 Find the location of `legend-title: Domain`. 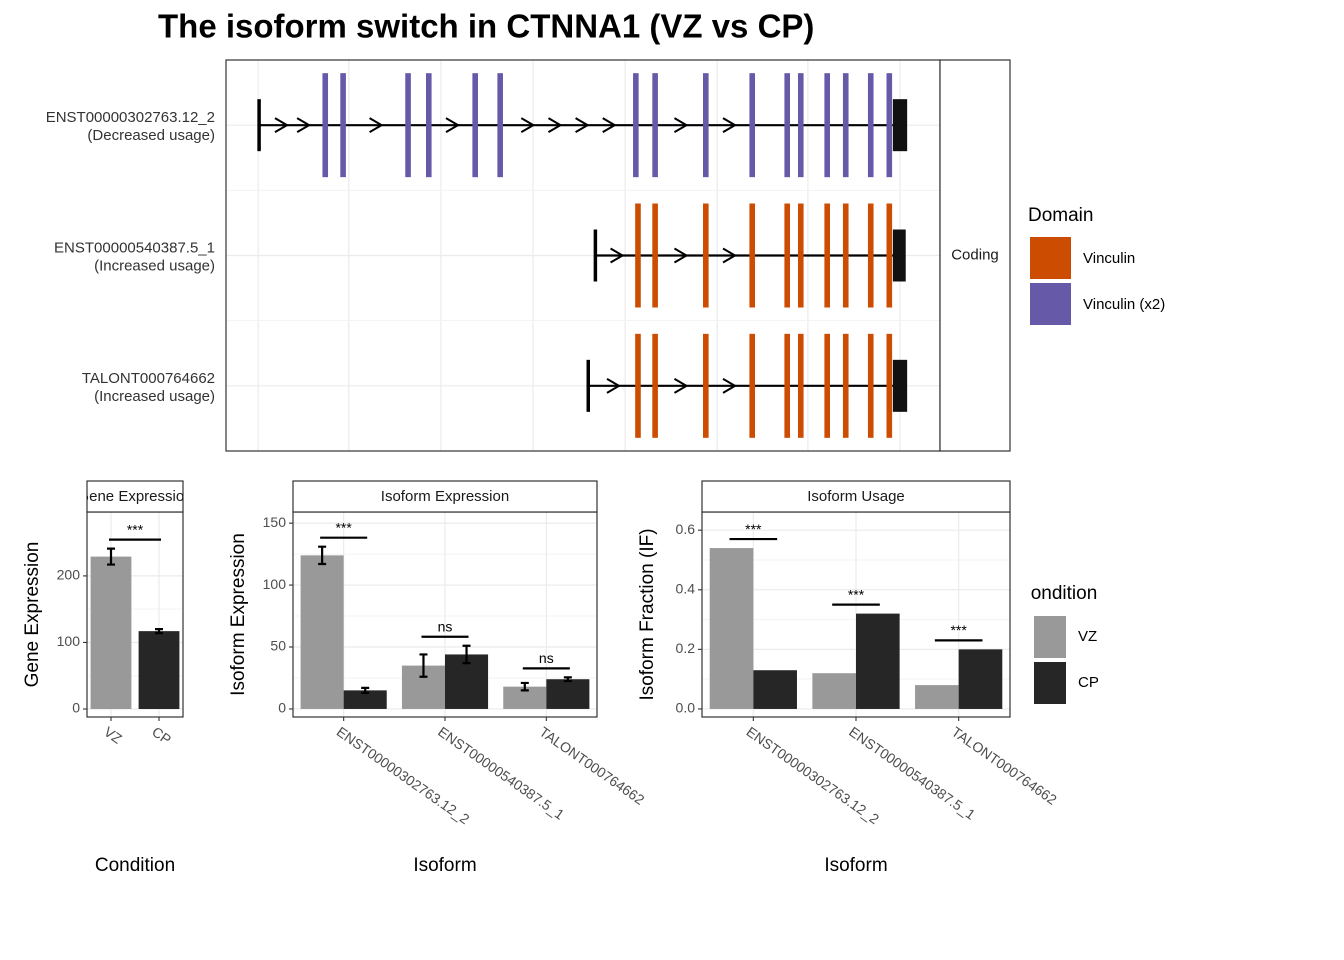

legend-title: Domain is located at coordinates (1060, 215).